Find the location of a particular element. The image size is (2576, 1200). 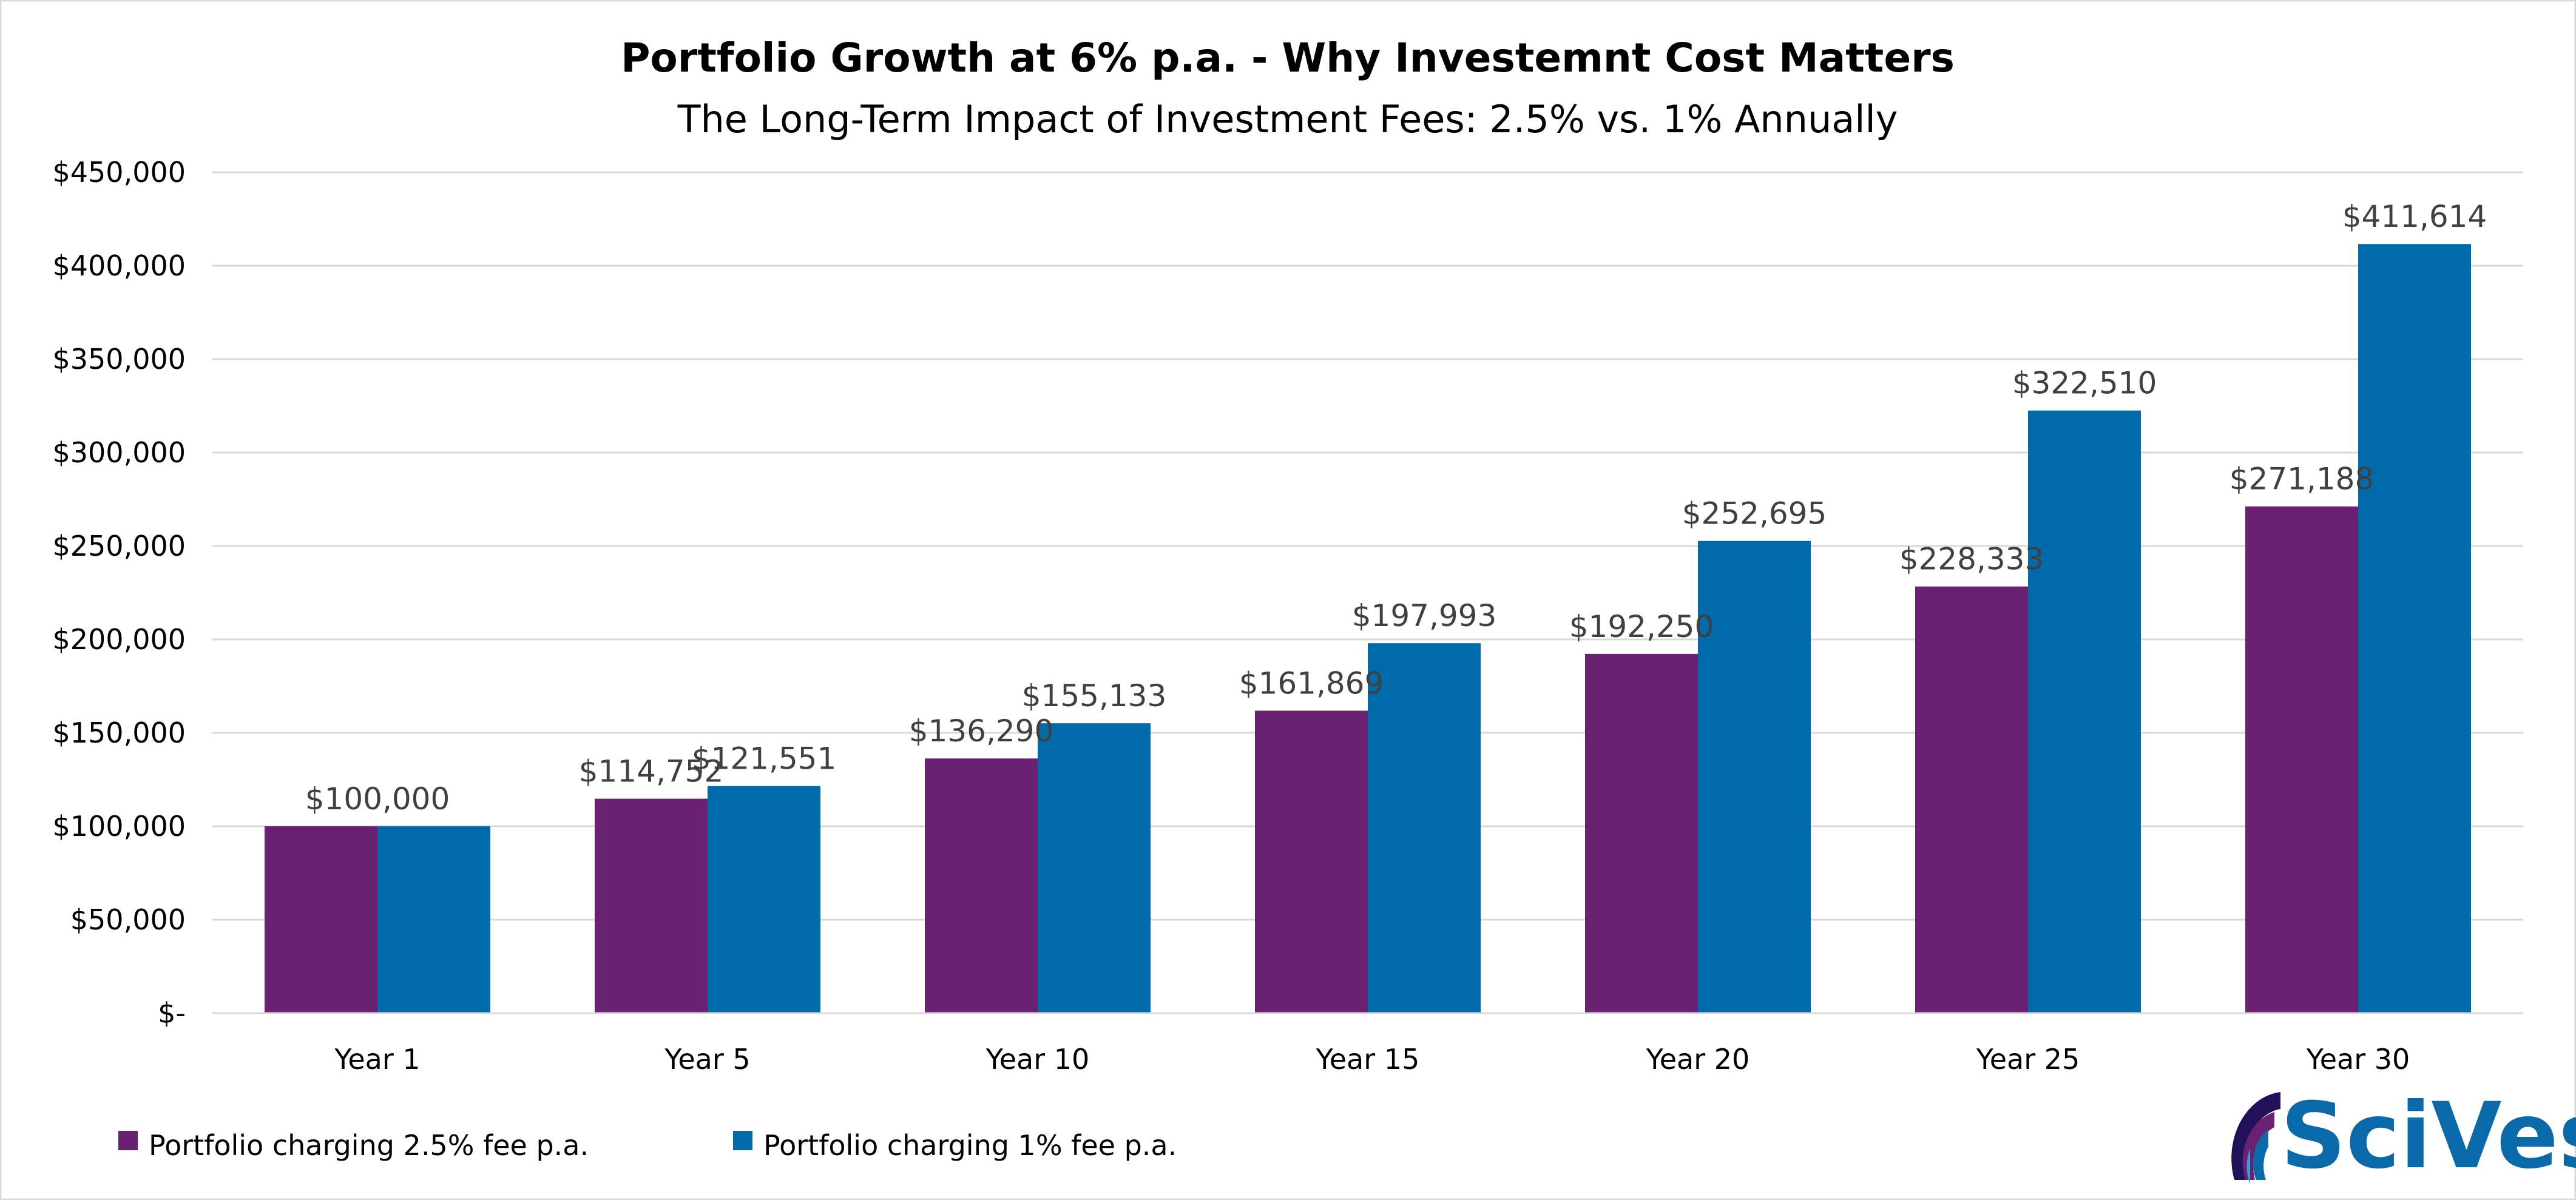

y-tick-label: $450,000 is located at coordinates (119, 173).